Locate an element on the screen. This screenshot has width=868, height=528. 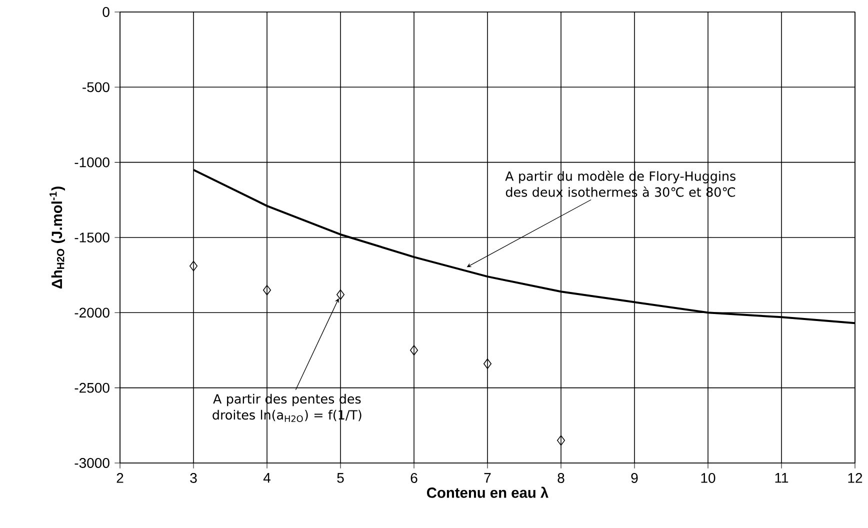
y-tick-label: -500 is located at coordinates (96, 87).